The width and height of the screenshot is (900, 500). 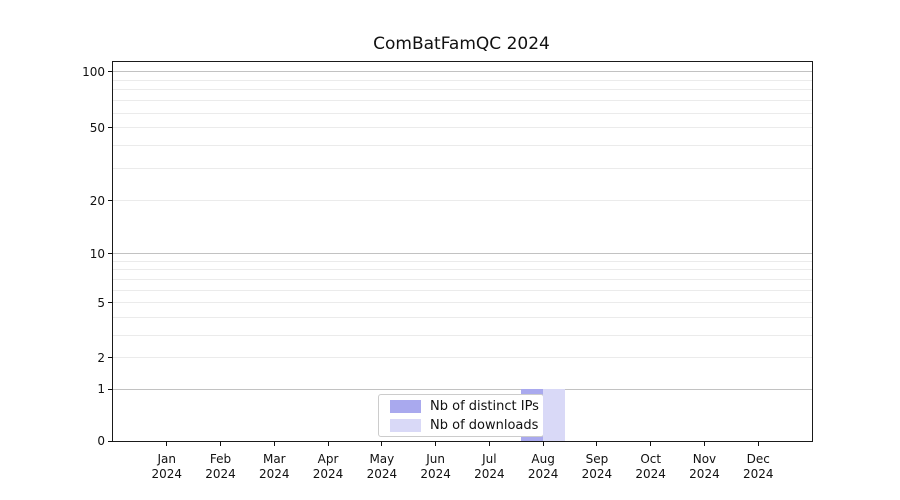 I want to click on x-tick-label: Mar 2024, so click(x=274, y=466).